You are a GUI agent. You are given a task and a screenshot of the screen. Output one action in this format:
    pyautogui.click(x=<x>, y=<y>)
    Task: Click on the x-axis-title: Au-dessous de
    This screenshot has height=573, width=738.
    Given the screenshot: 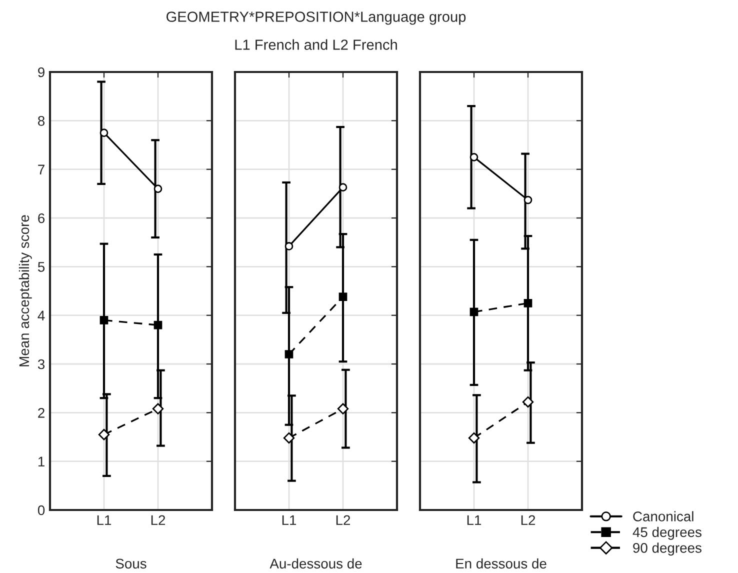 What is the action you would take?
    pyautogui.click(x=316, y=563)
    